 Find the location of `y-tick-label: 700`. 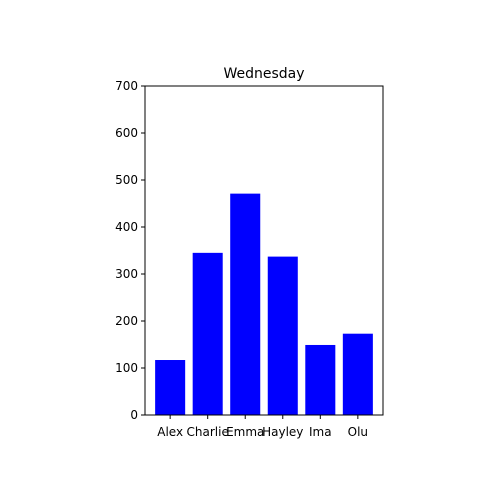

y-tick-label: 700 is located at coordinates (126, 86).